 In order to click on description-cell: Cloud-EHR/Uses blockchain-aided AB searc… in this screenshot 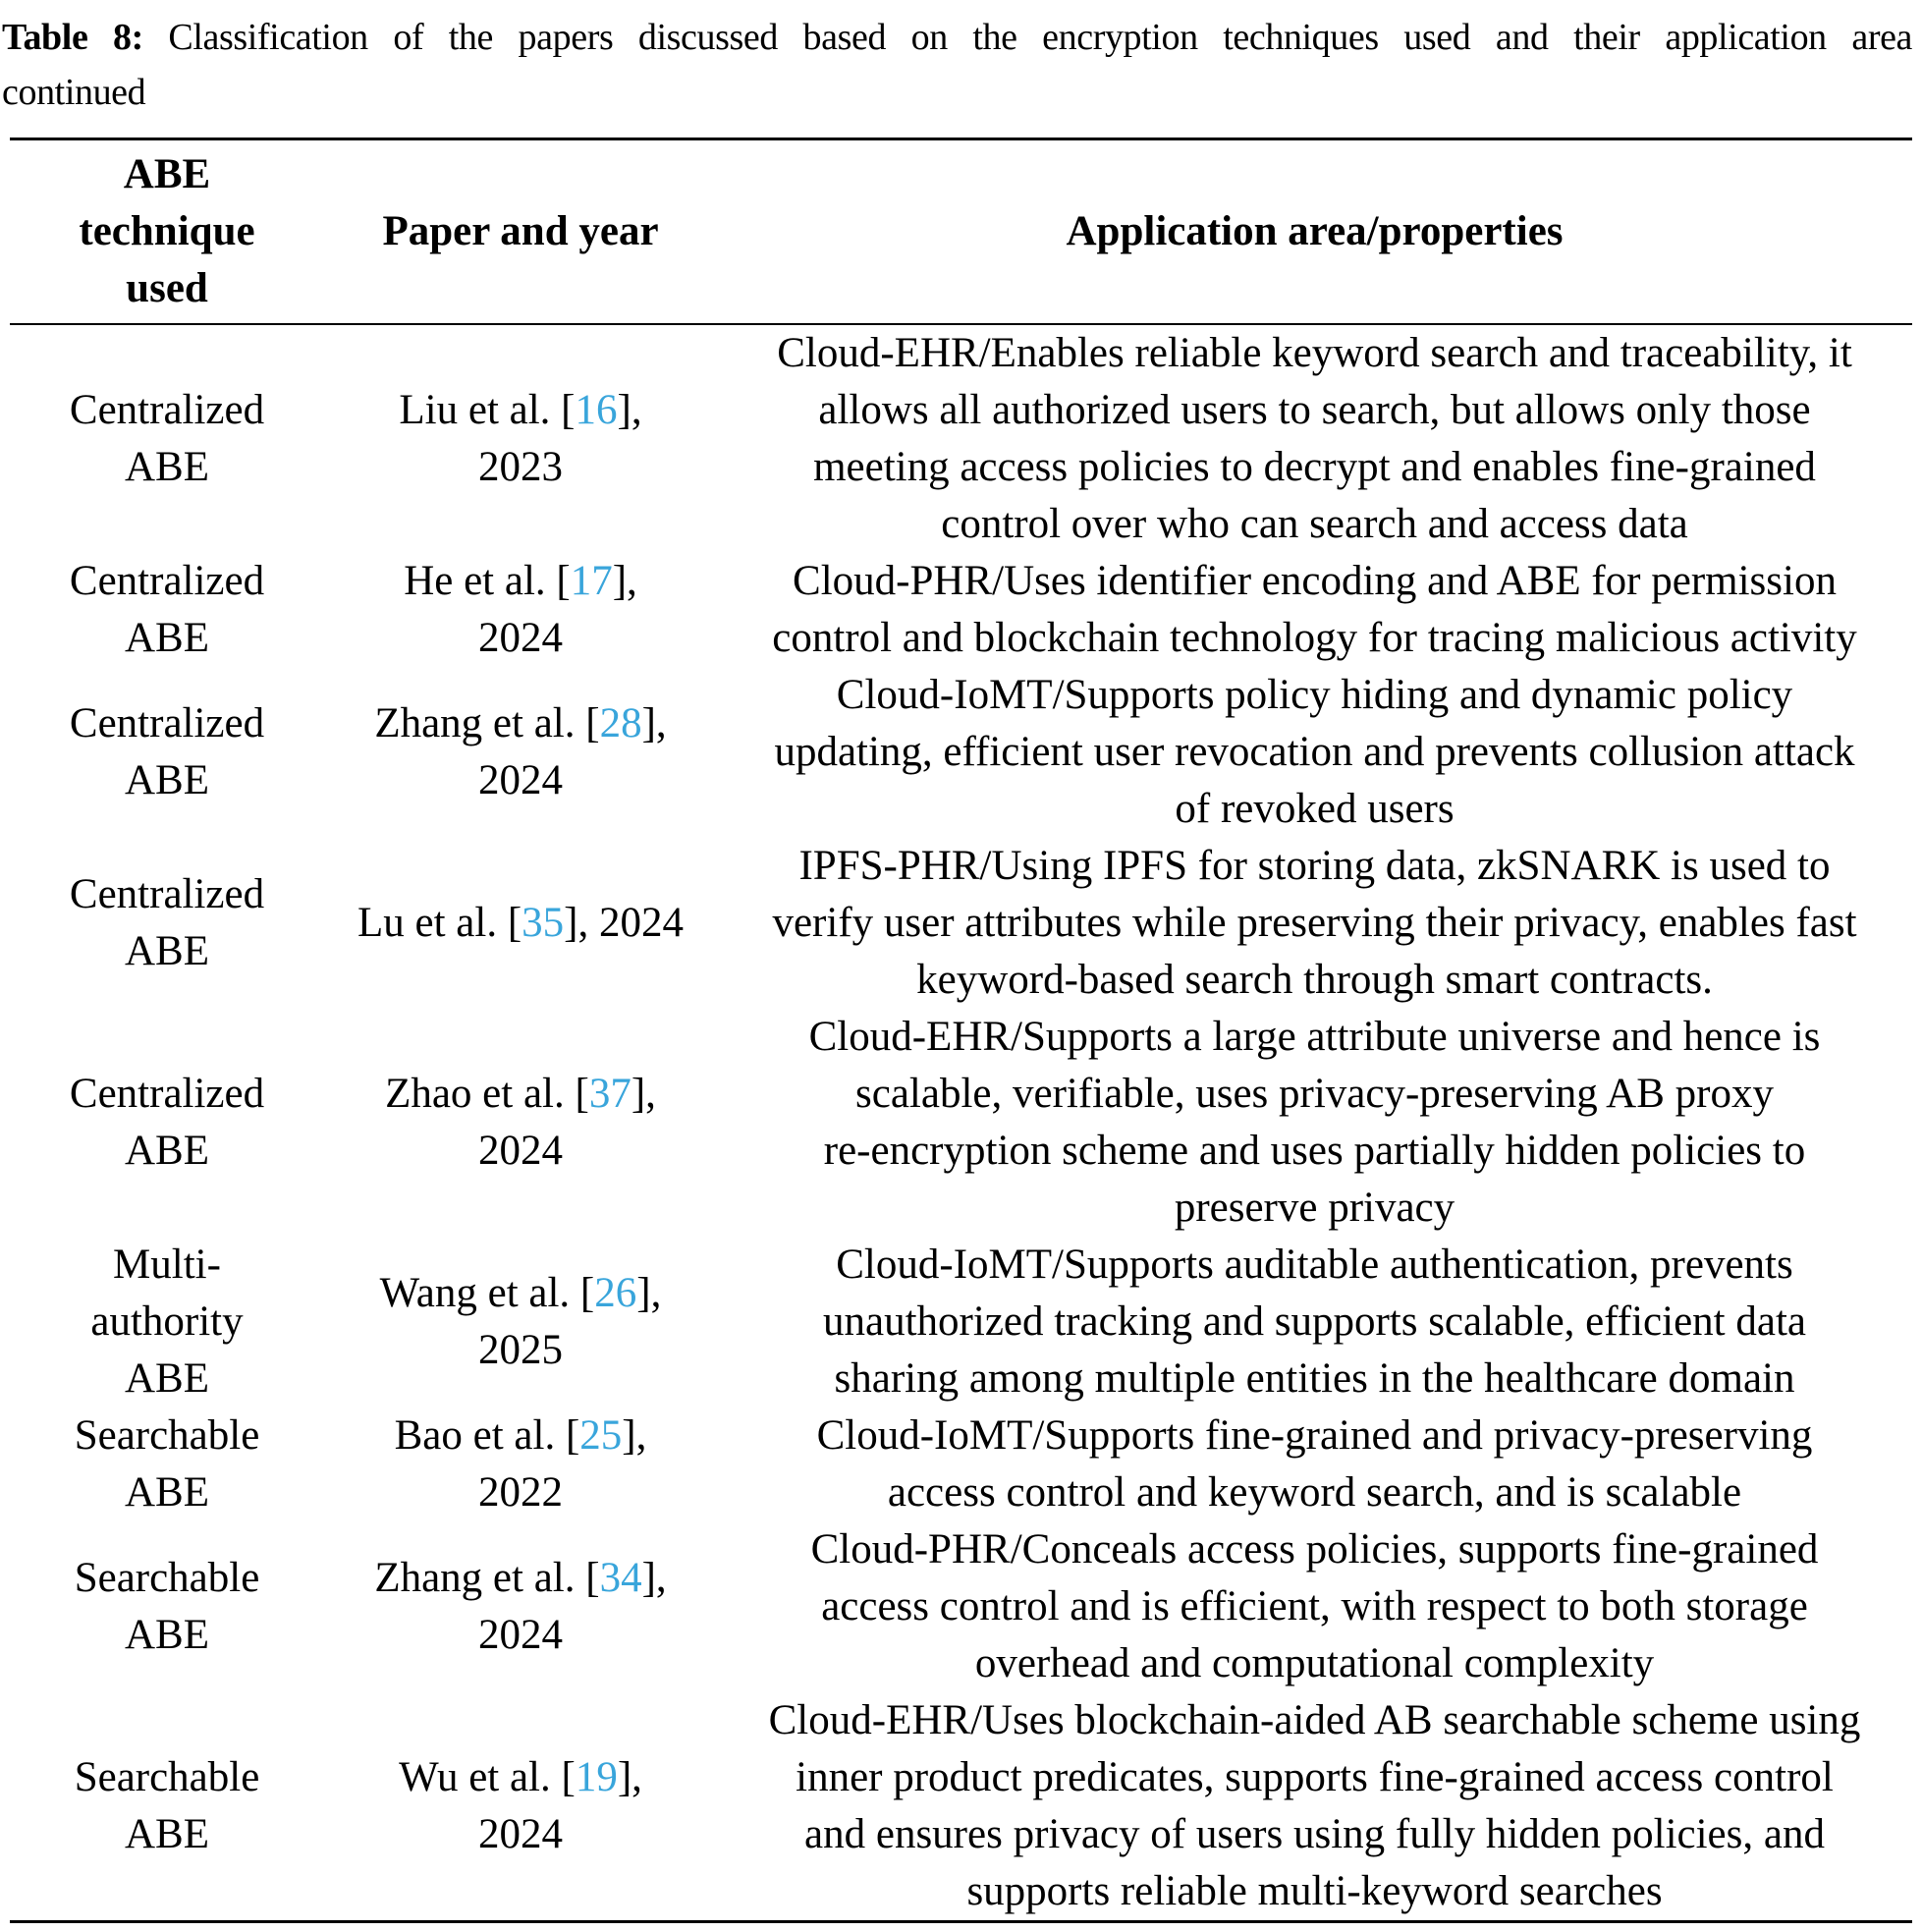, I will do `click(1314, 1805)`.